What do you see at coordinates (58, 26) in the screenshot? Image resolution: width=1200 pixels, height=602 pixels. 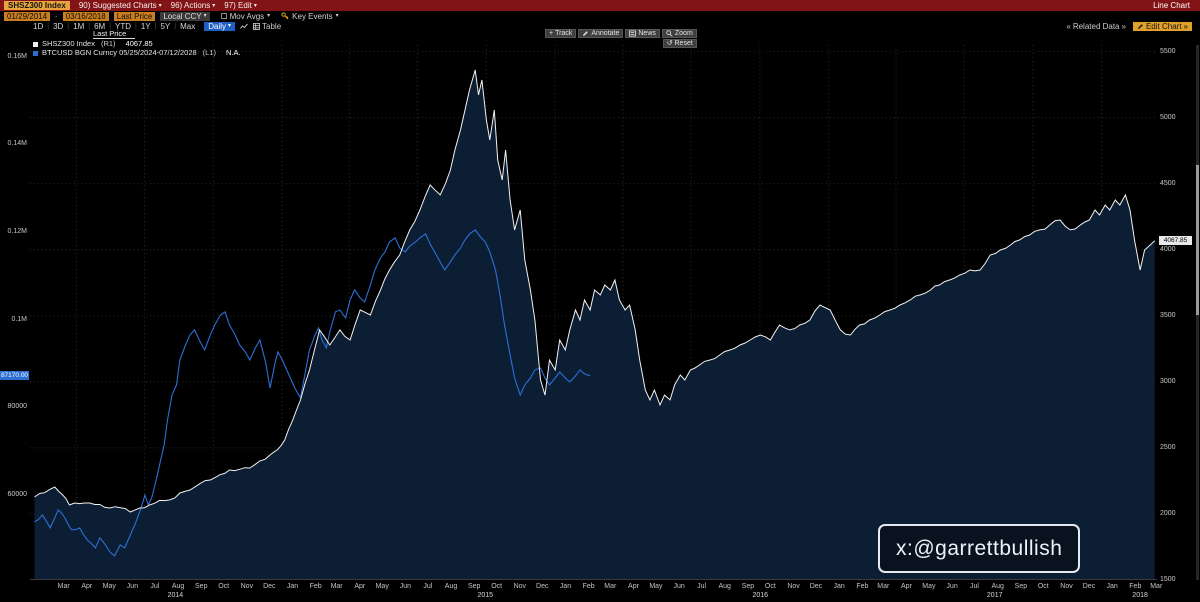 I see `range-button-3d: 3D` at bounding box center [58, 26].